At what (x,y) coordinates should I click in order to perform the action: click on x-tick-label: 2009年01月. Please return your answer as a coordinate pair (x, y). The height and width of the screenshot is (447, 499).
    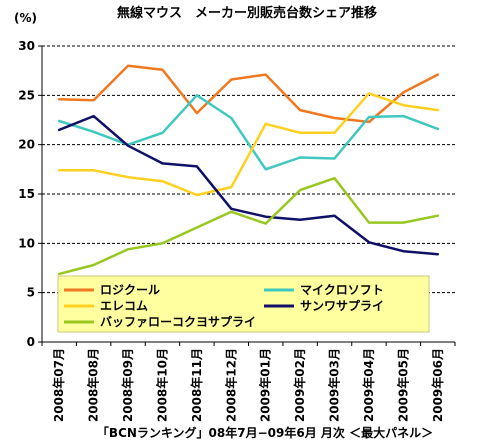
    Looking at the image, I should click on (265, 385).